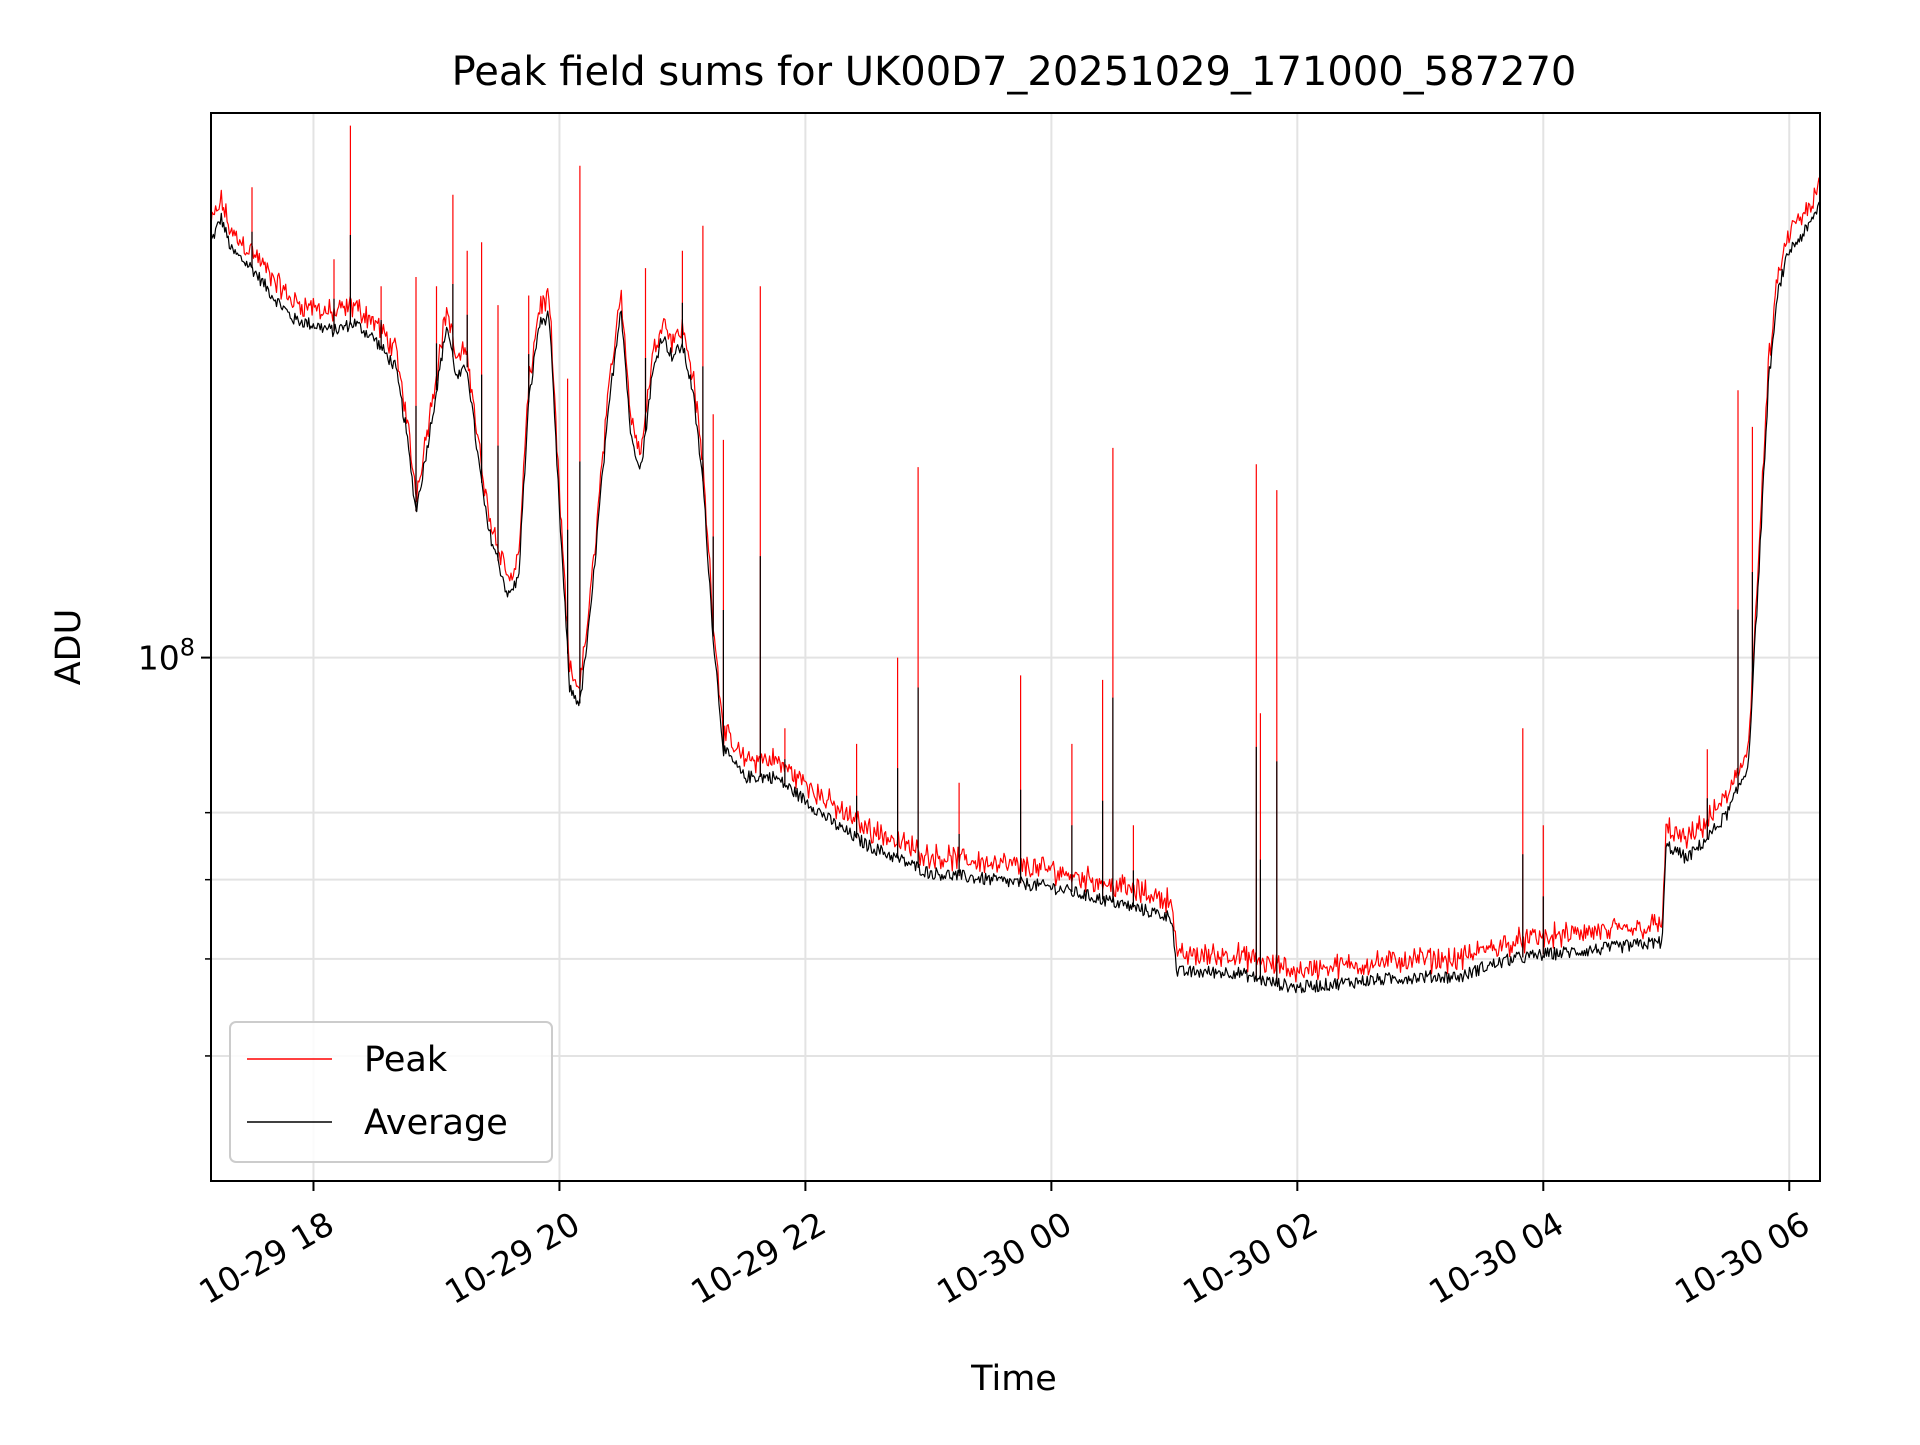  I want to click on legend-peak-label: Peak, so click(406, 1060).